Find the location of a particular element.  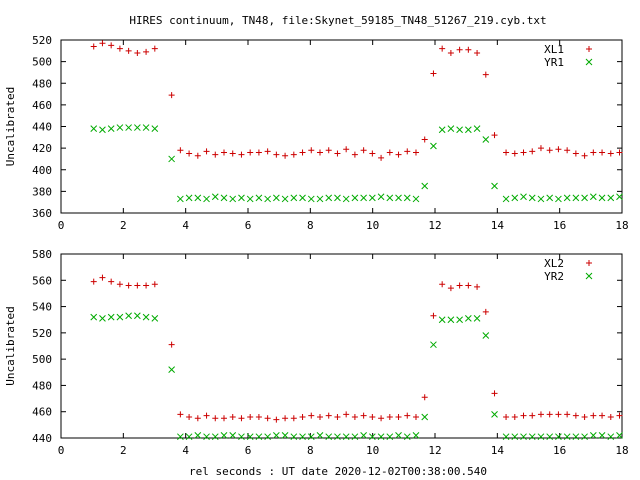

x-tick-label: 4 is located at coordinates (185, 225).